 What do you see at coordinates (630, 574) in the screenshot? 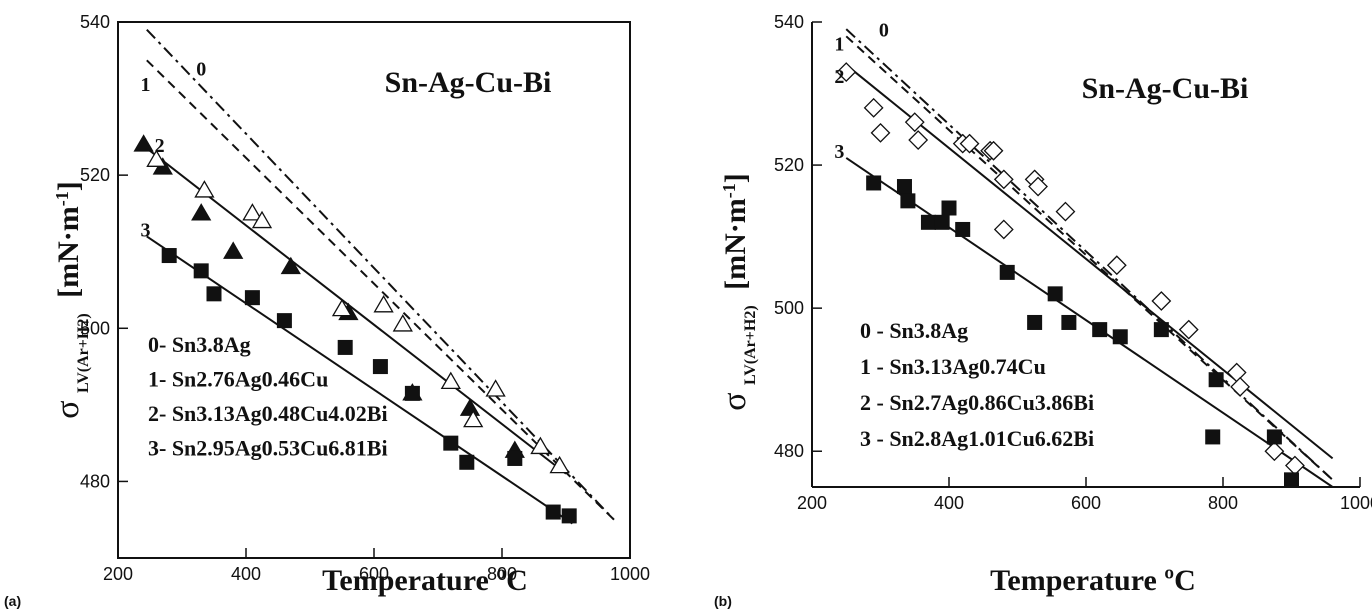
I see `x-tick-label: 1000` at bounding box center [630, 574].